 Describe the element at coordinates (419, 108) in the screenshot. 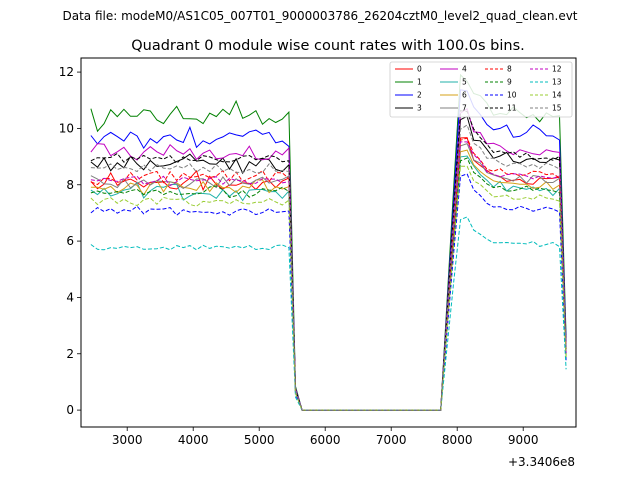

I see `legend-label-3: 3` at that location.